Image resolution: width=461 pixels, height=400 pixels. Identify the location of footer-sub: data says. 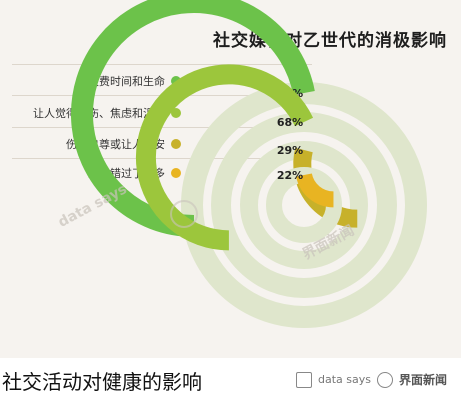
(344, 379).